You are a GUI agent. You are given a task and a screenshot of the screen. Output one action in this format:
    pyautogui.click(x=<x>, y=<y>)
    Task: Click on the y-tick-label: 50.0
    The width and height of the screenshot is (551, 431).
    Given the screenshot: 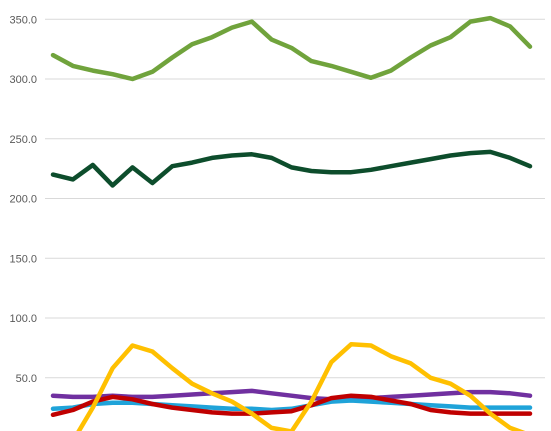 What is the action you would take?
    pyautogui.click(x=26, y=379)
    